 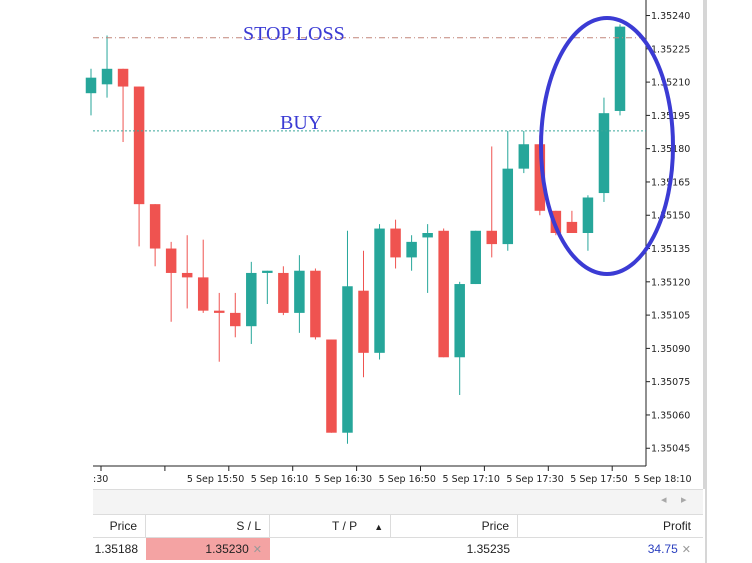 I want to click on price-tick-label: 1.35075, so click(x=670, y=382).